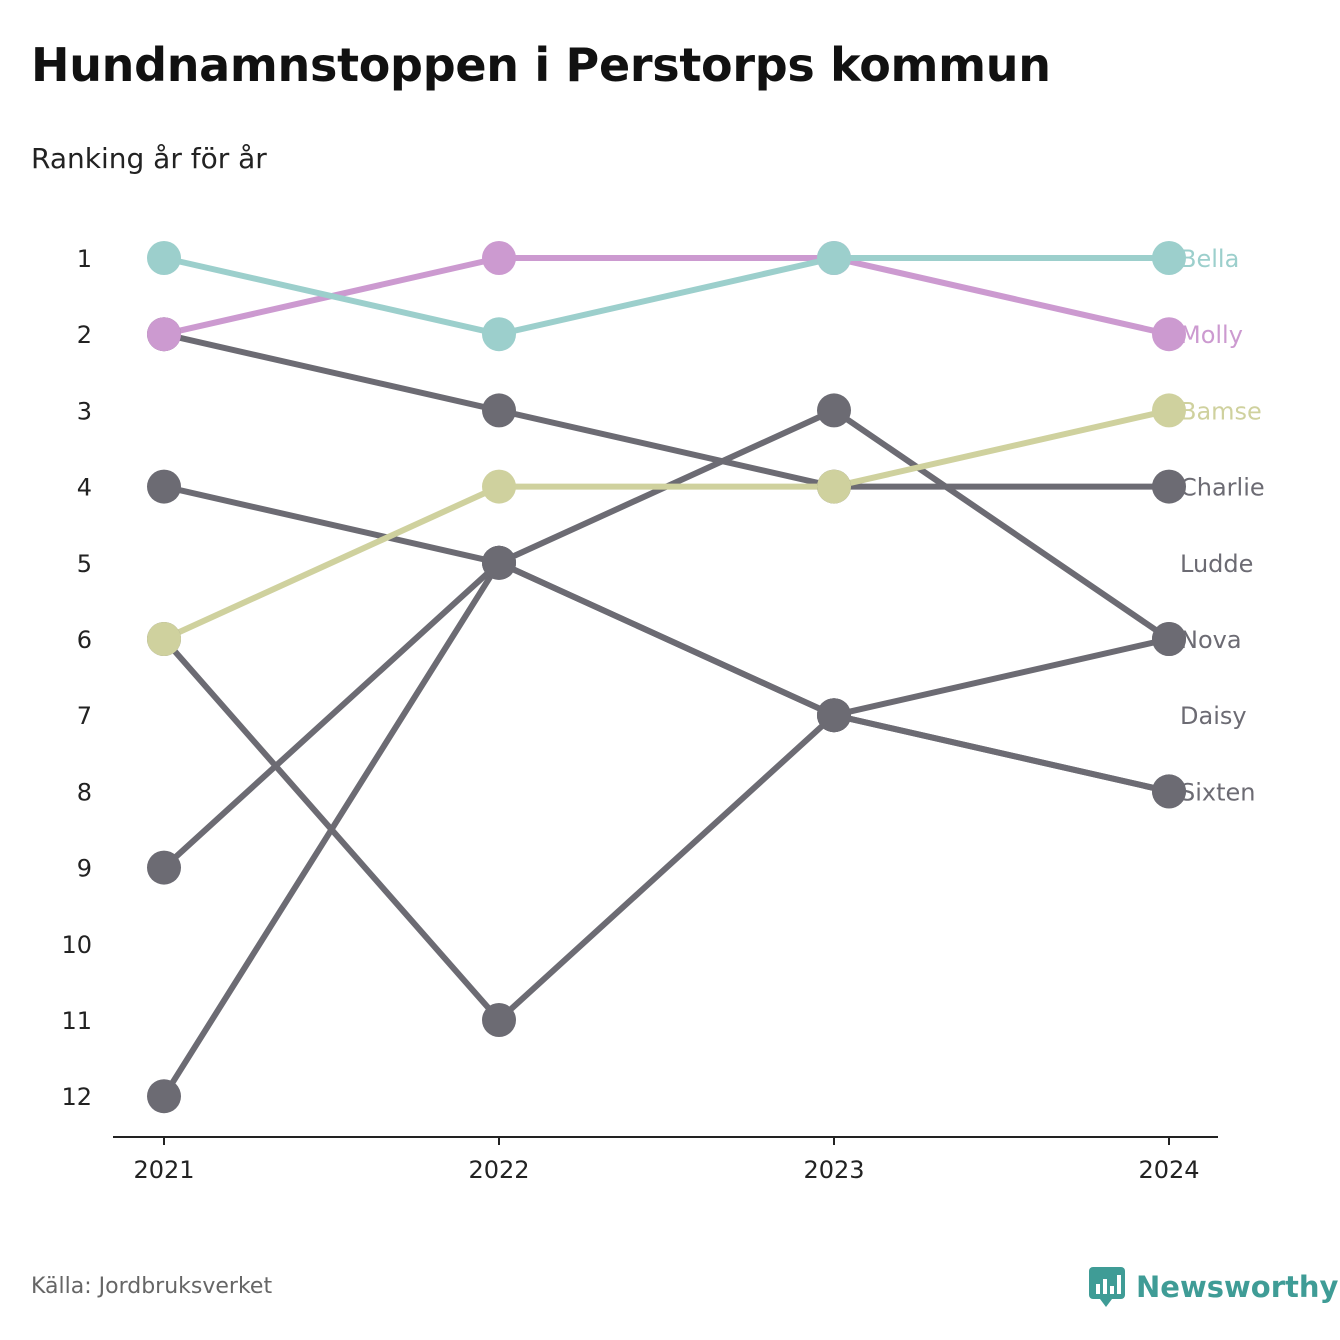  I want to click on brand-logo: Newsworthy, so click(1213, 1287).